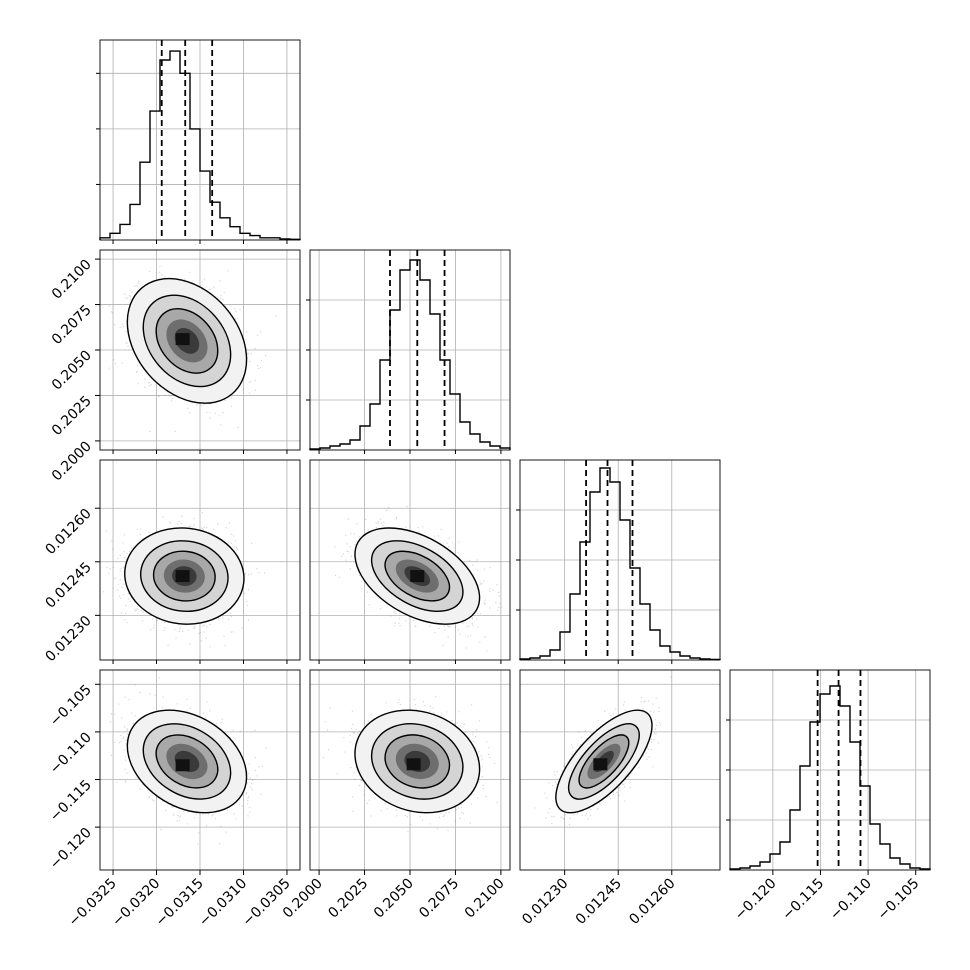 The height and width of the screenshot is (970, 970). I want to click on x-tick-label: 0.2050, so click(394, 899).